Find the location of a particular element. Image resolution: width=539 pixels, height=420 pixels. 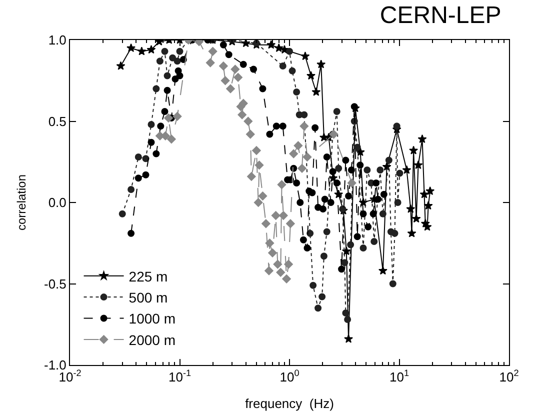

x-tick-label: 10$^{1}$ is located at coordinates (399, 376).